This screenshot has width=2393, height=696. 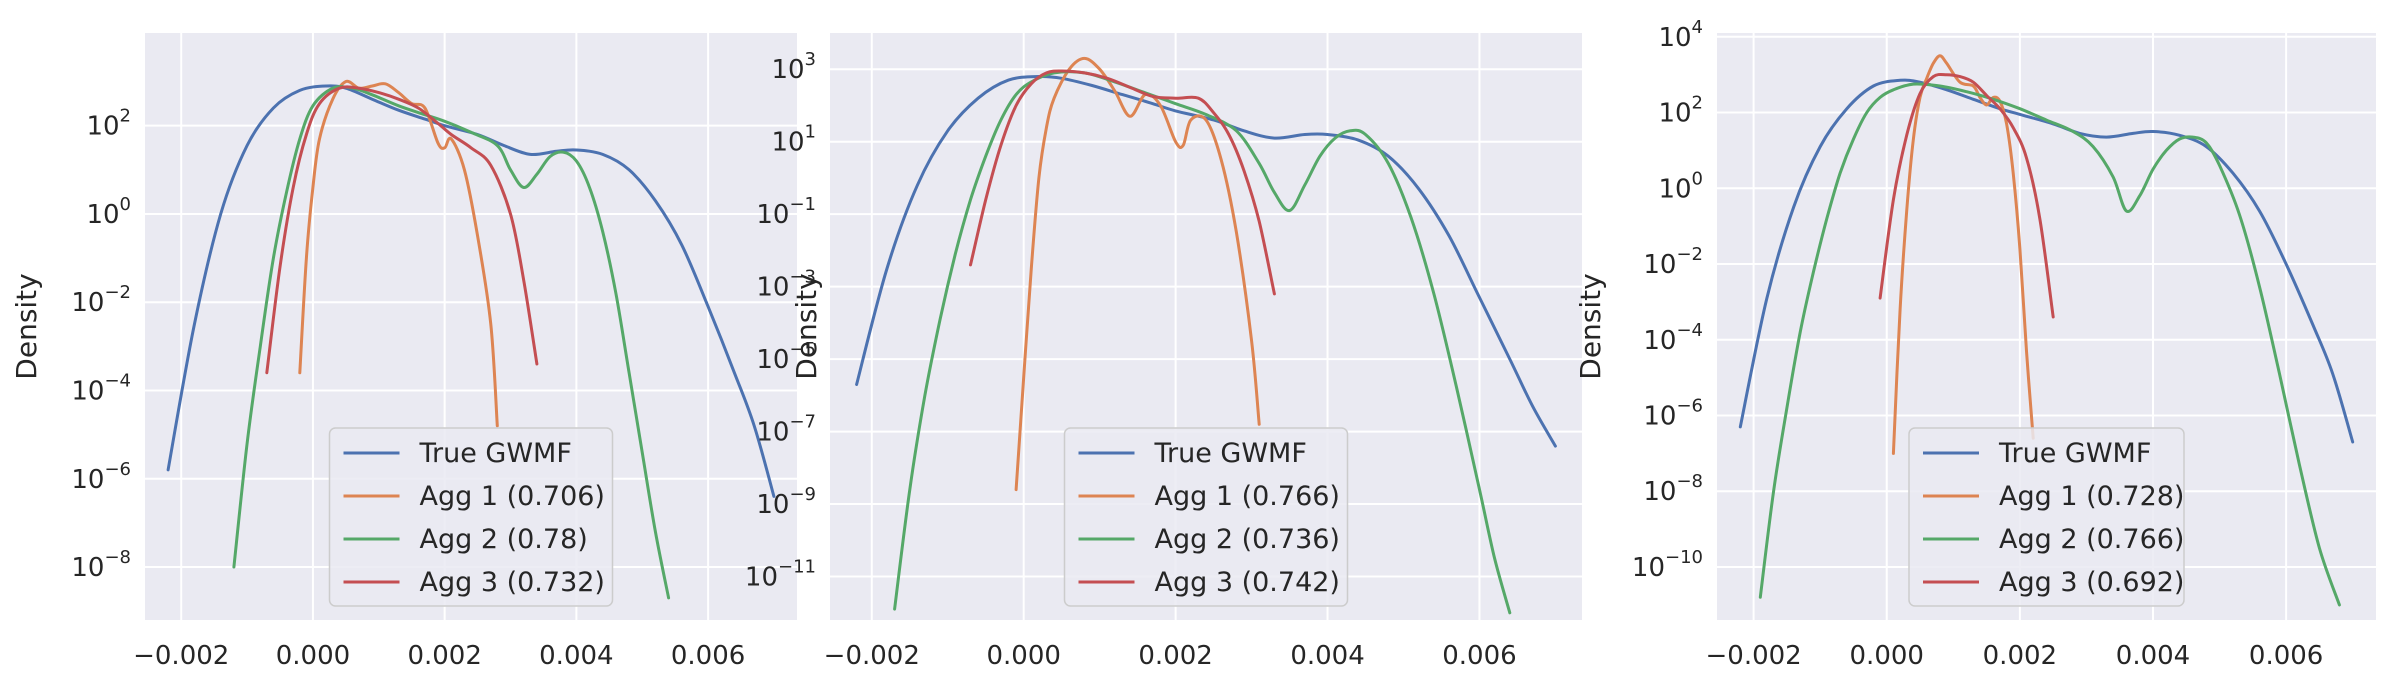 I want to click on y-tick-label: 10¹, so click(x=793, y=140).